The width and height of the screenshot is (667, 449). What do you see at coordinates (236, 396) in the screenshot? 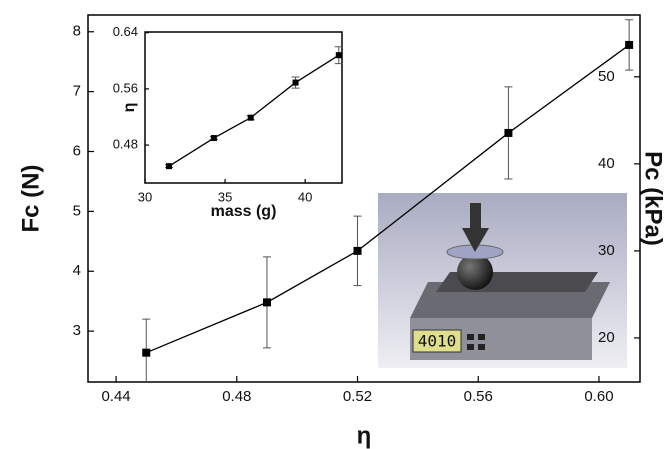
I see `x-tick-label: 0.48` at bounding box center [236, 396].